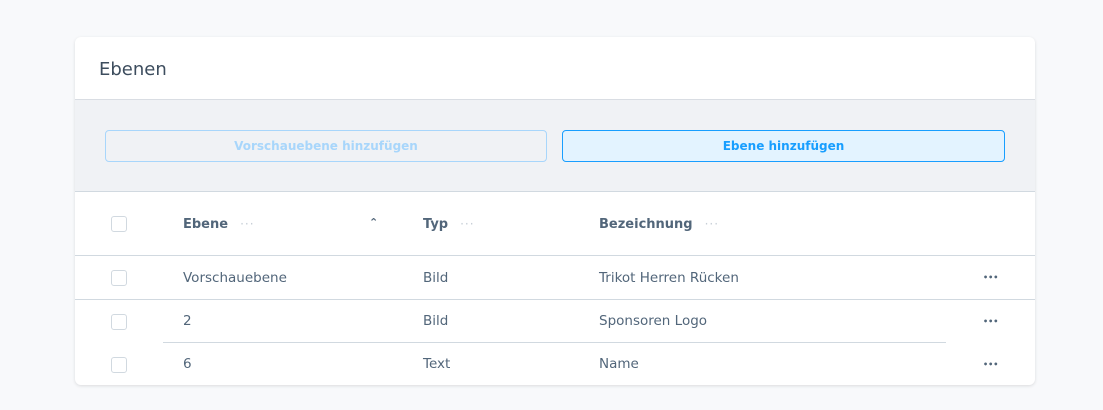 This screenshot has height=410, width=1103. What do you see at coordinates (653, 321) in the screenshot?
I see `cell-bezeichnung: Sponsoren Logo` at bounding box center [653, 321].